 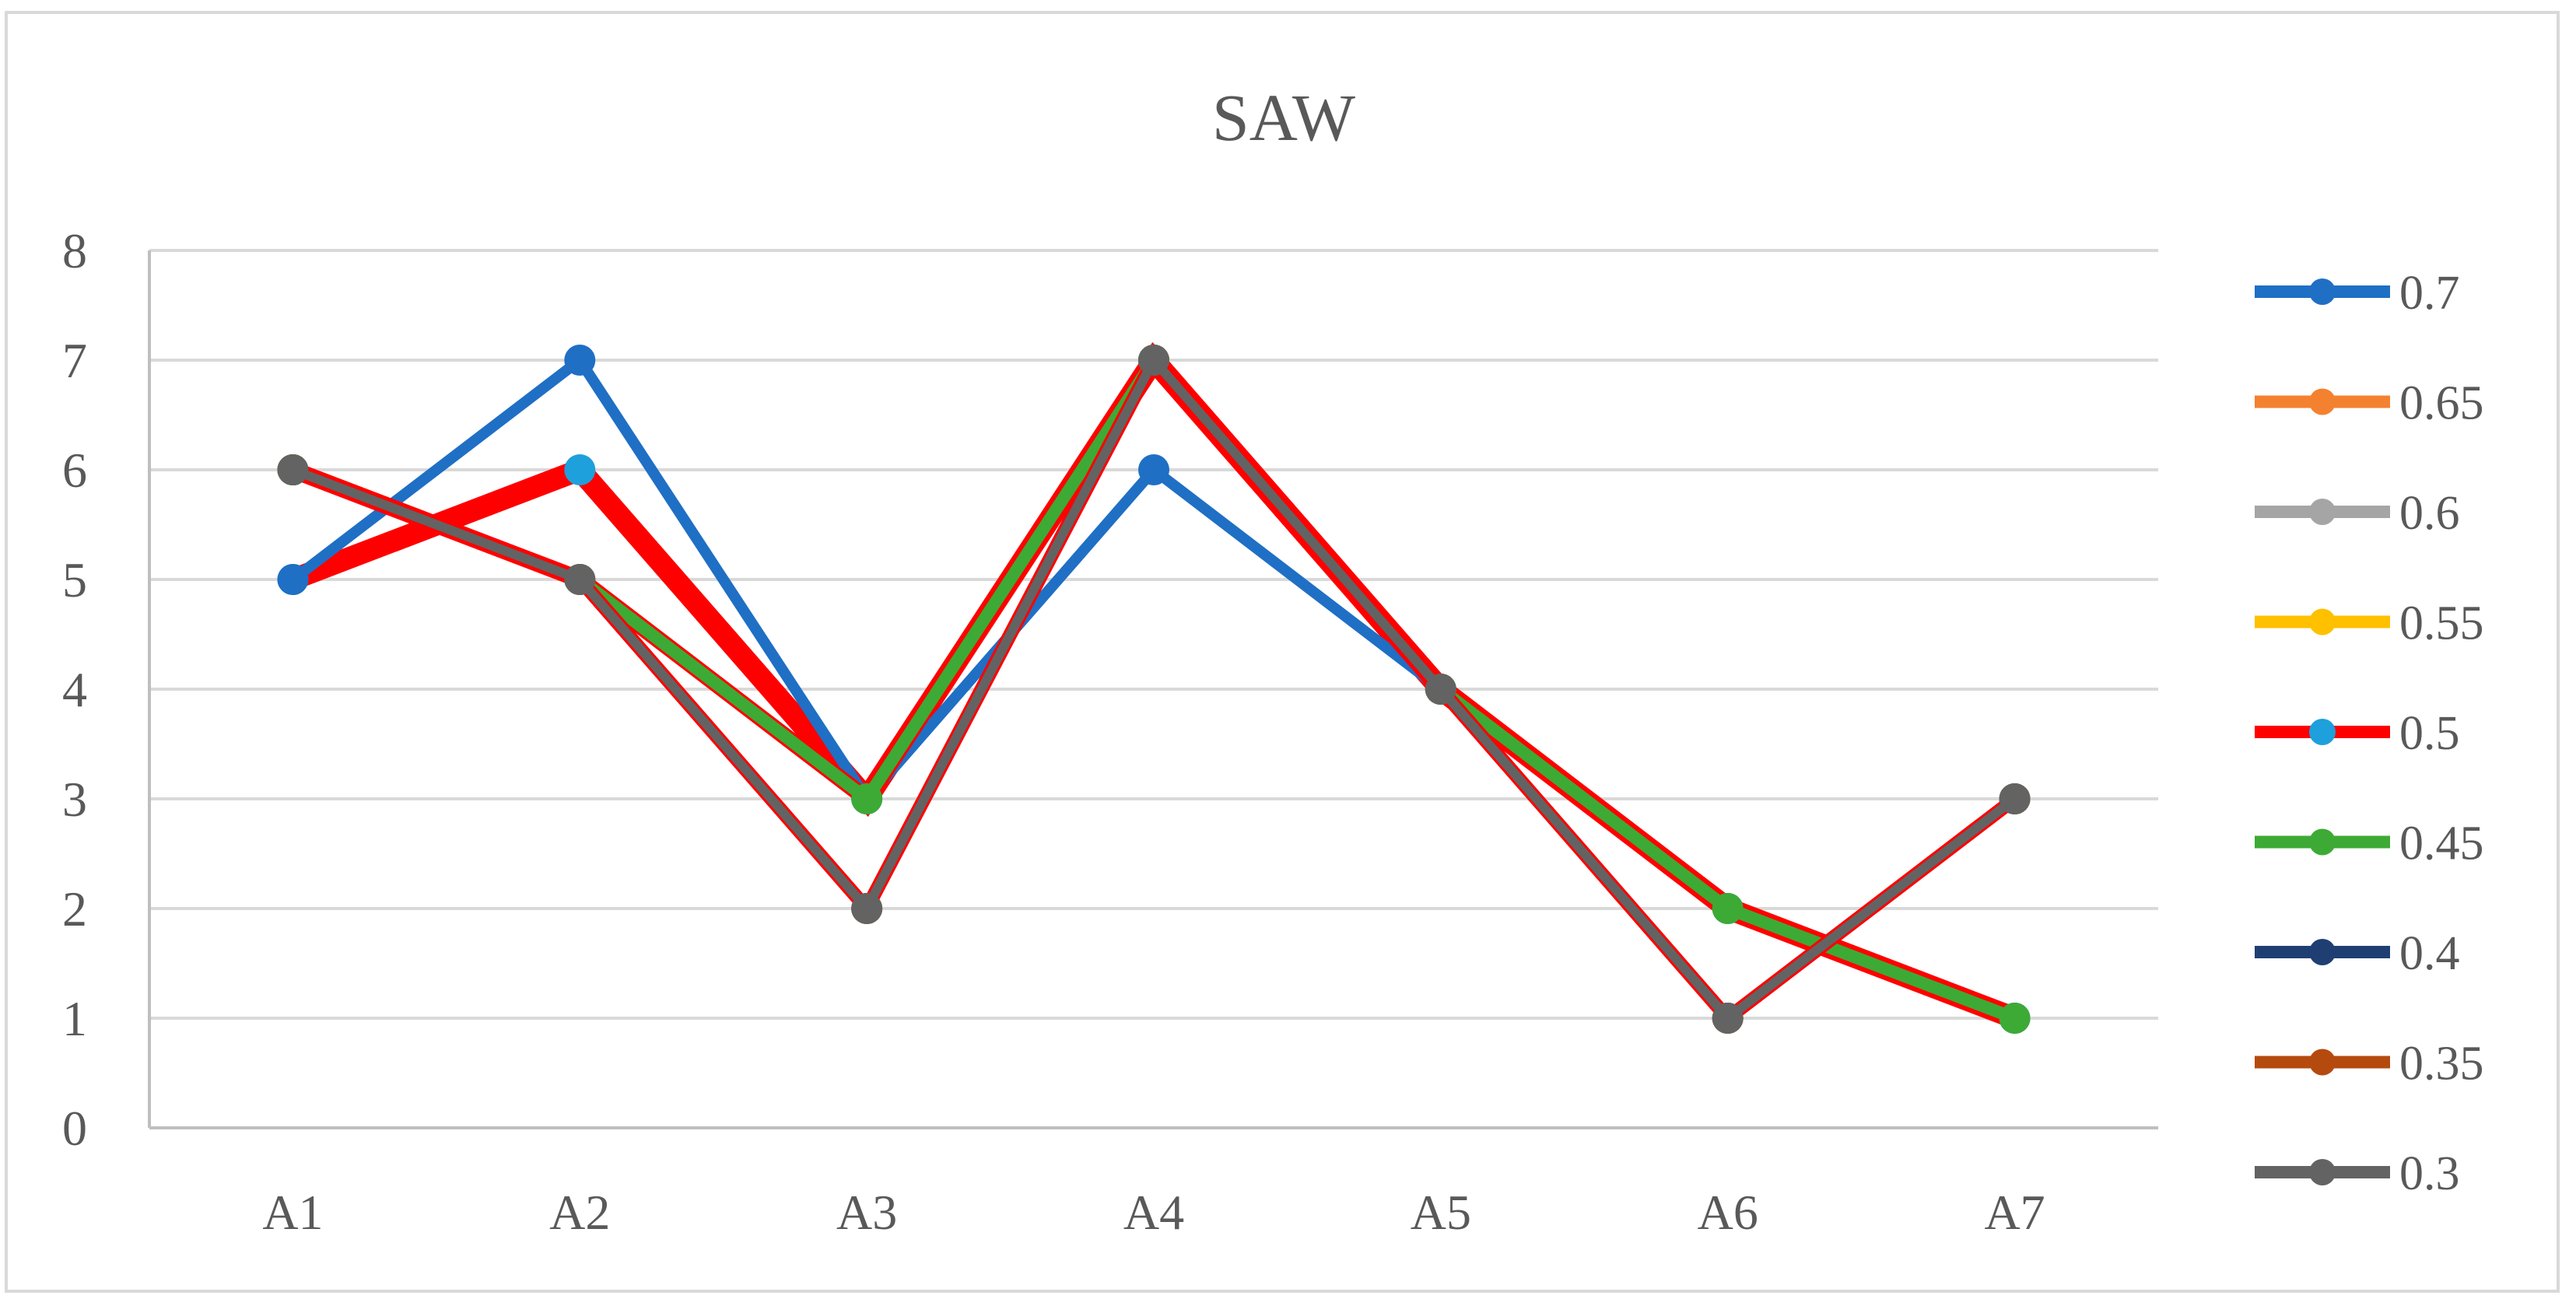 I want to click on legend-item: 0.35, so click(x=2369, y=1065).